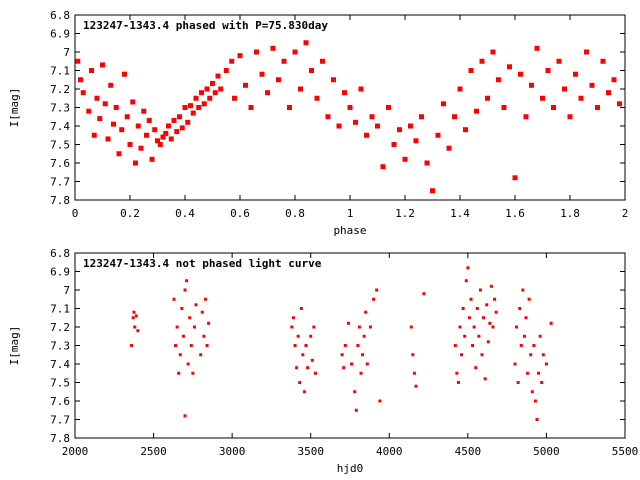  What do you see at coordinates (60, 364) in the screenshot?
I see `y-tick-label: 7.4` at bounding box center [60, 364].